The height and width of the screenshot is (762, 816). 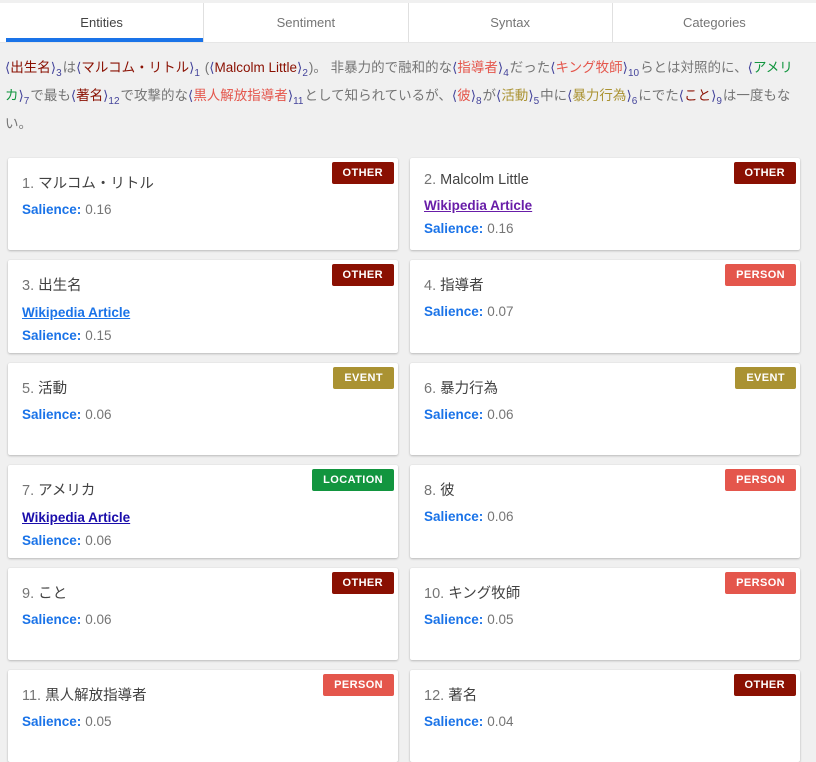 I want to click on entity-mention-text: アメリカ, so click(x=399, y=81).